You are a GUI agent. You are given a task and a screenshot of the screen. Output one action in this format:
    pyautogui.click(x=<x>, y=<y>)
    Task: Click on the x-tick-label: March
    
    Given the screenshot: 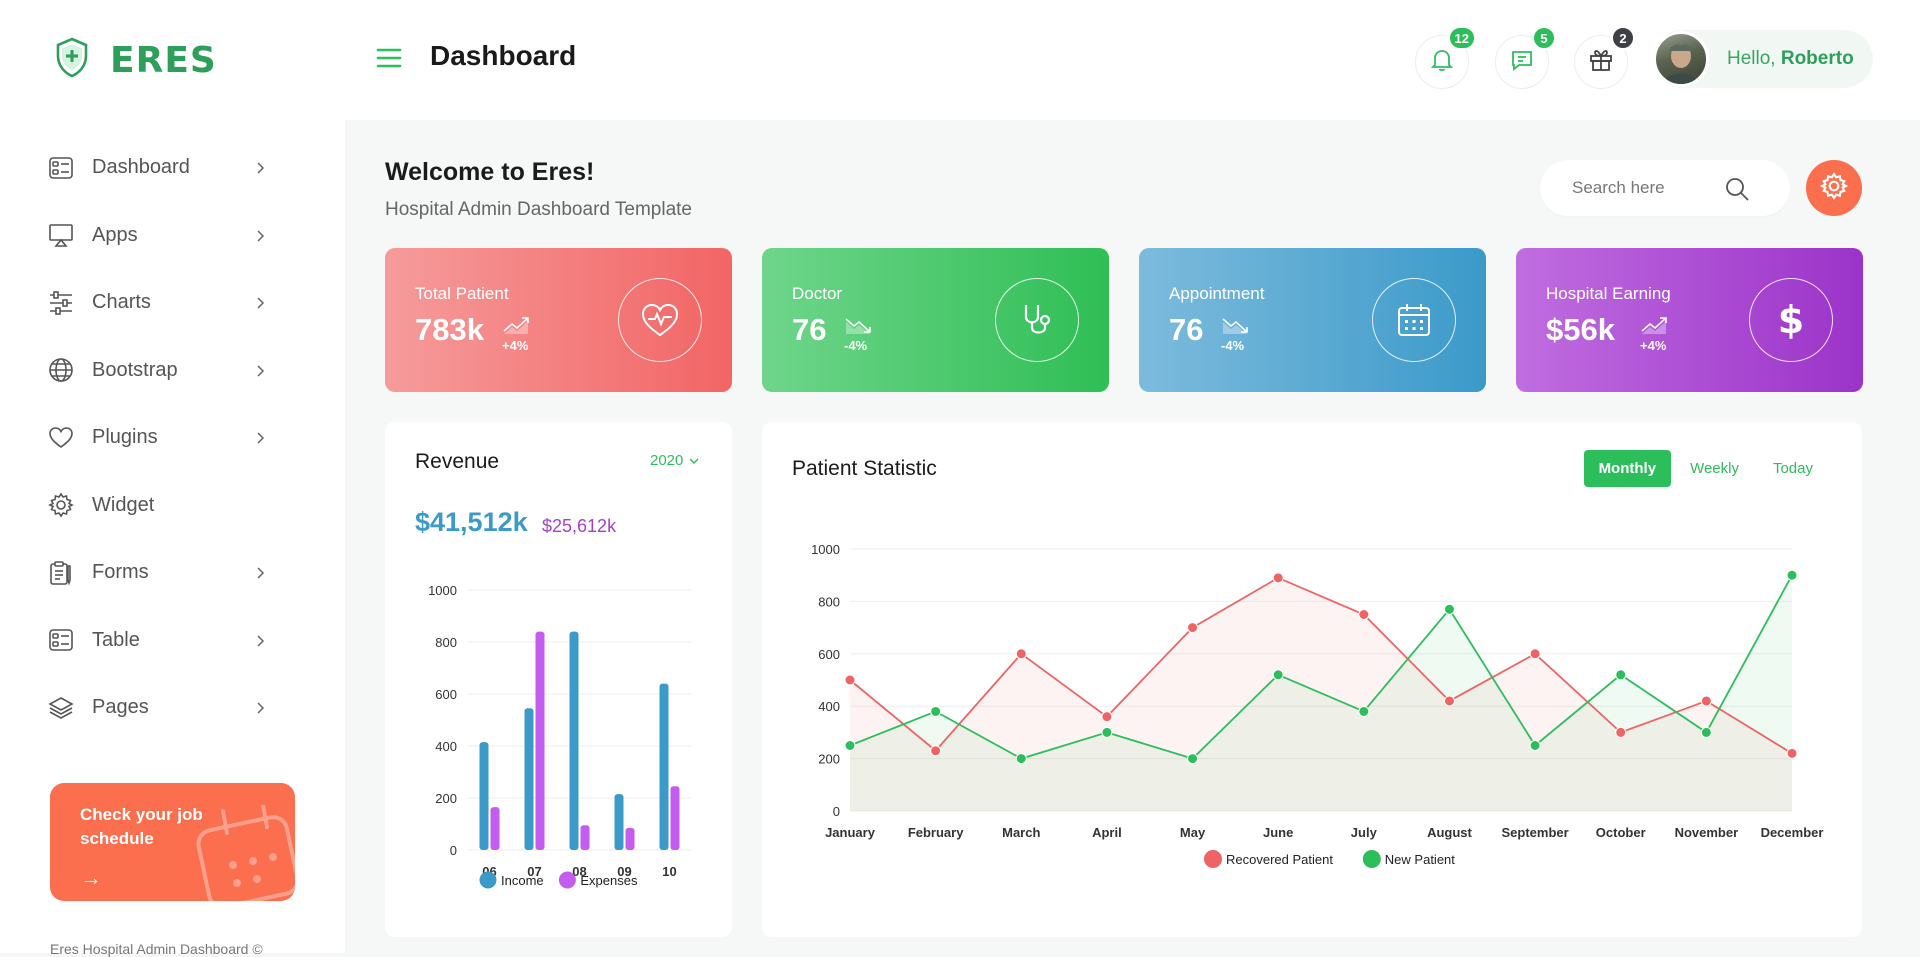 What is the action you would take?
    pyautogui.click(x=1021, y=832)
    